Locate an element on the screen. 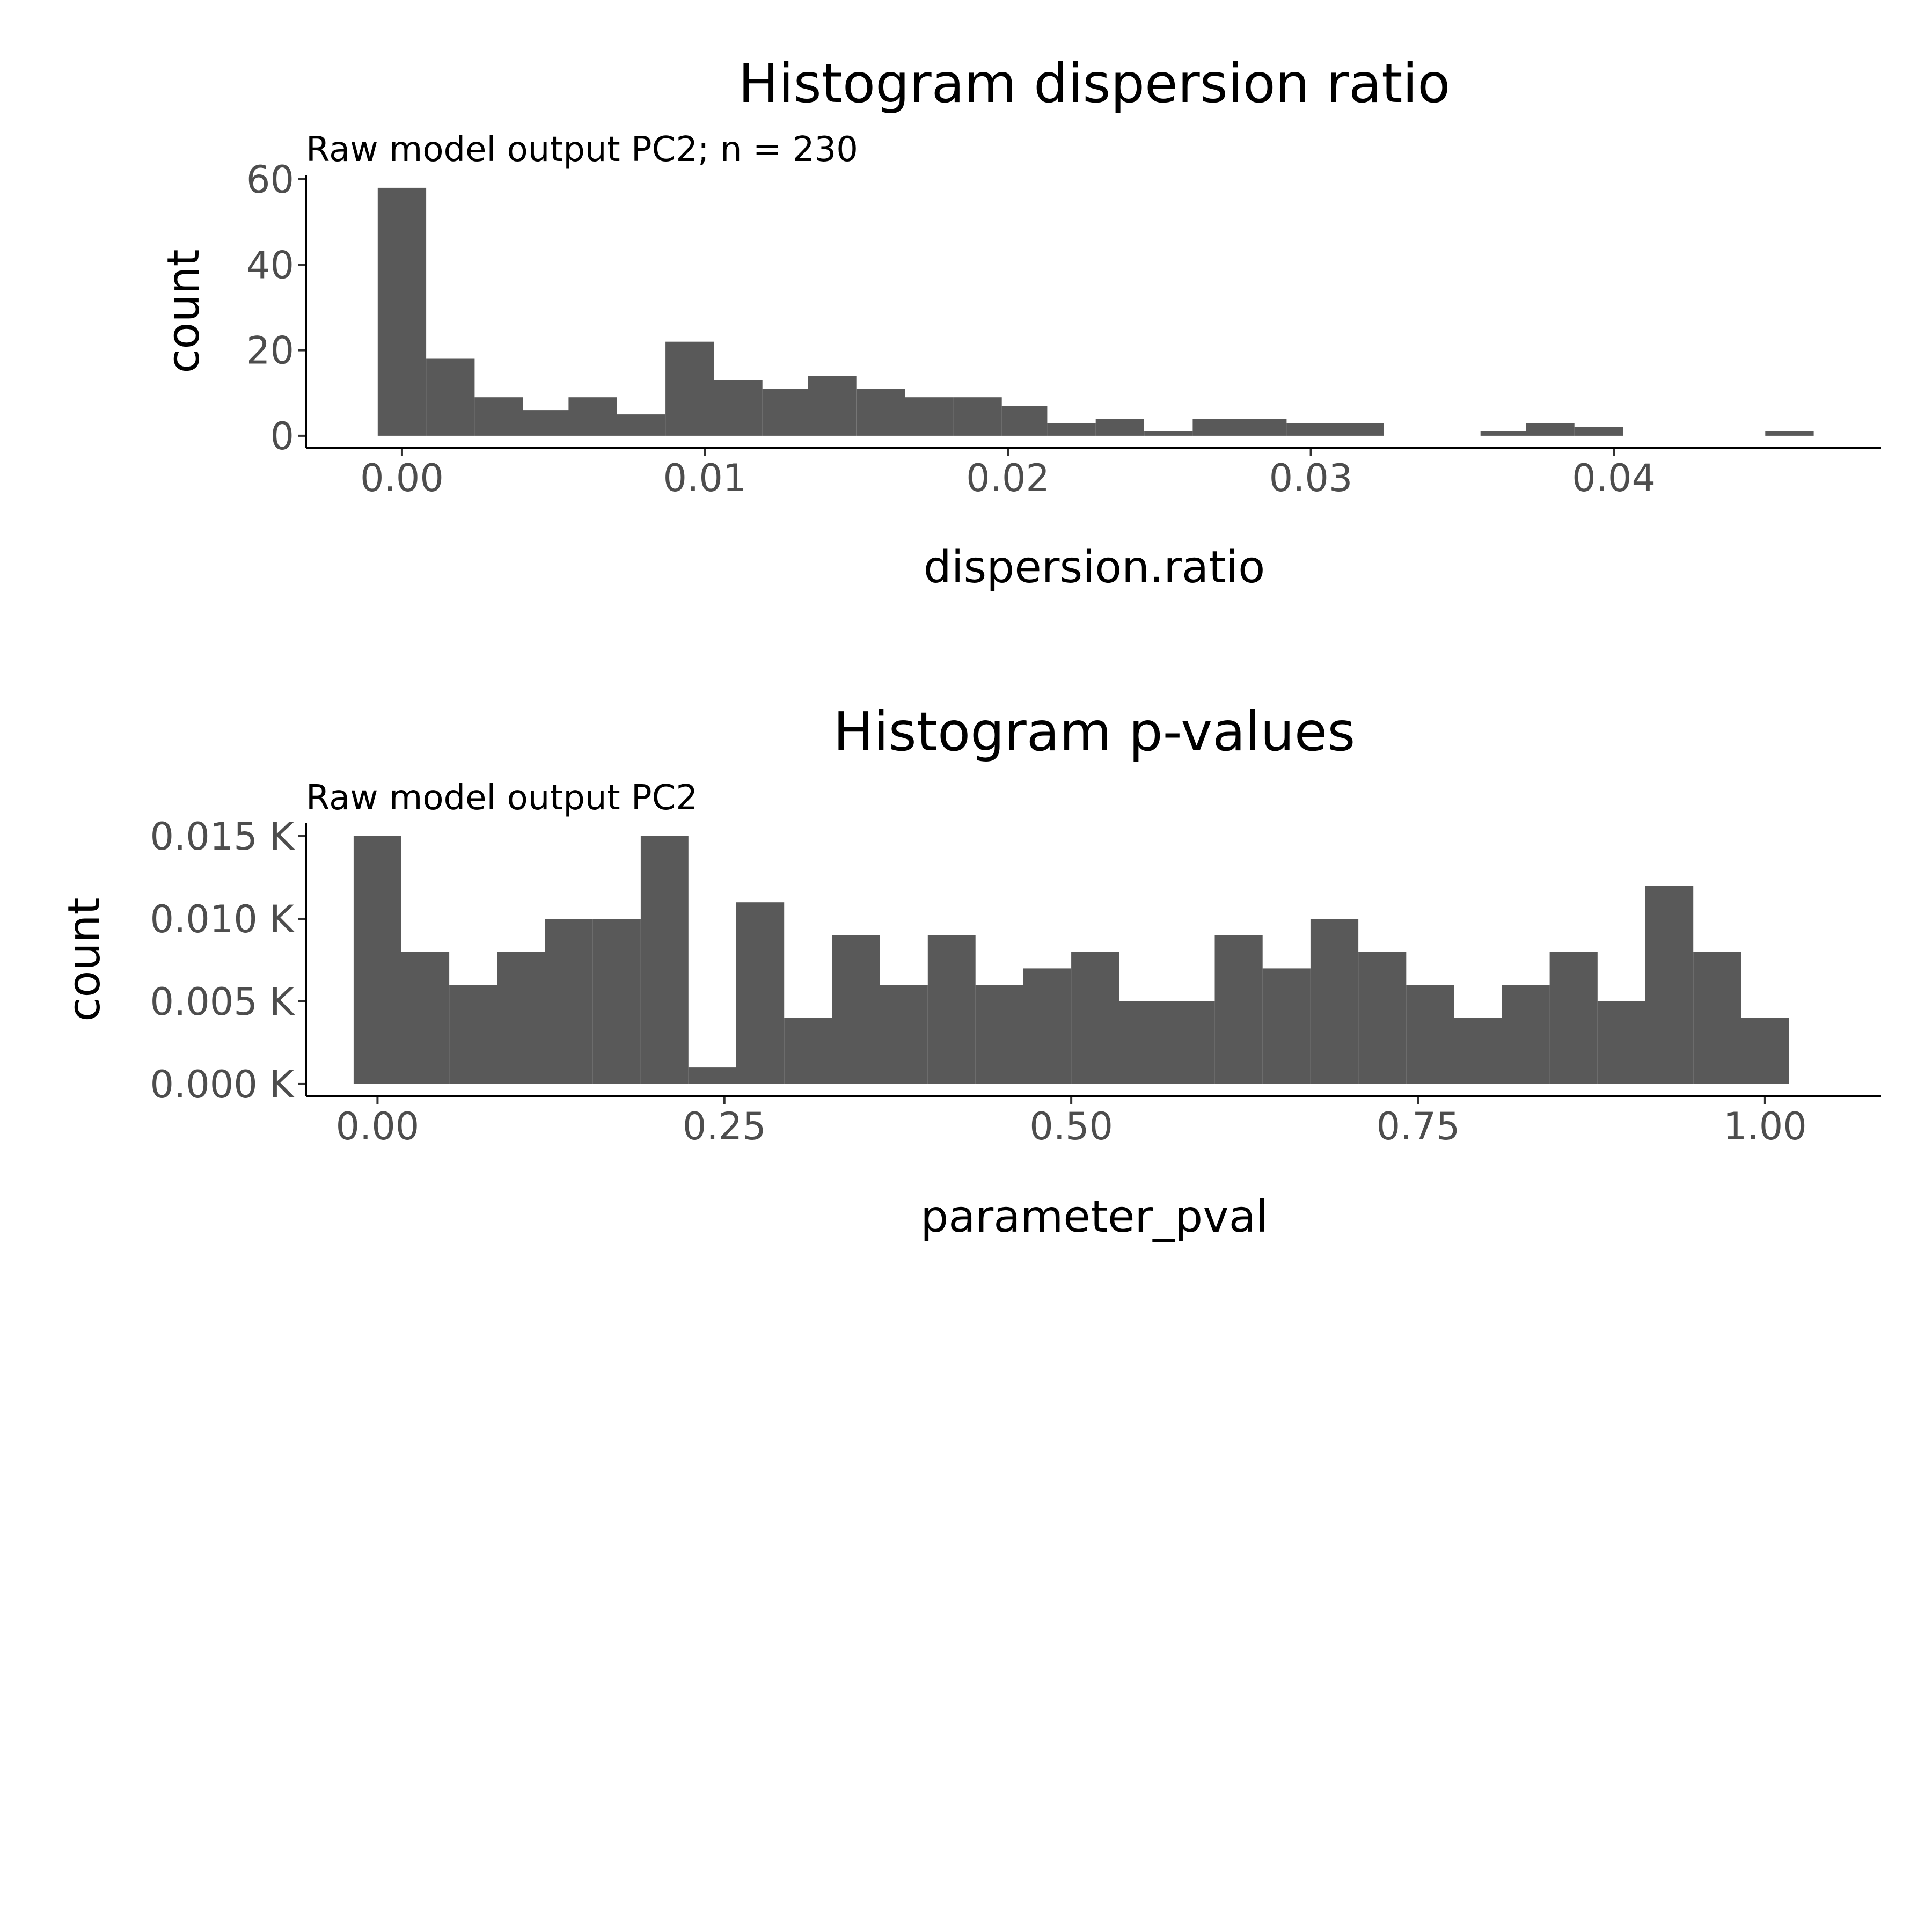  x-axis-title: dispersion.ratio is located at coordinates (1094, 567).